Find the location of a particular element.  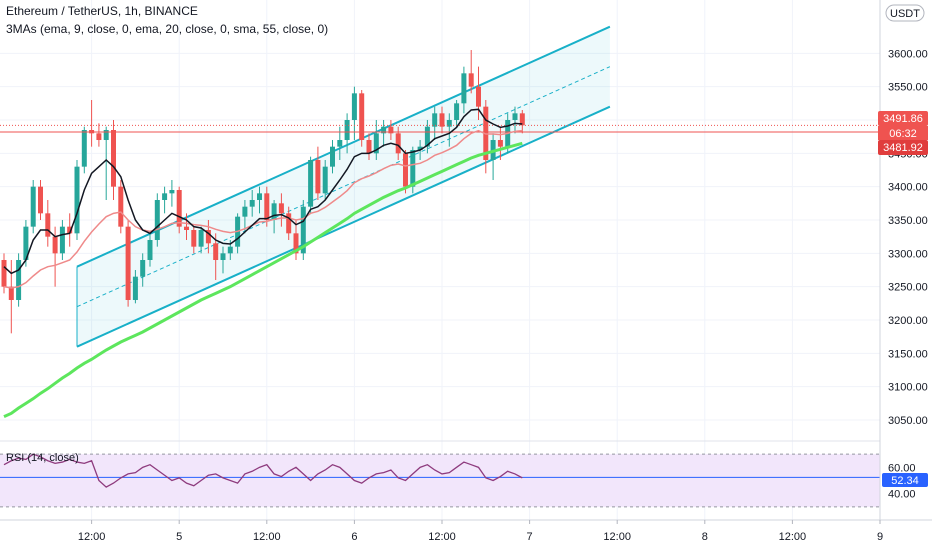

last-price-badge is located at coordinates (903, 118).